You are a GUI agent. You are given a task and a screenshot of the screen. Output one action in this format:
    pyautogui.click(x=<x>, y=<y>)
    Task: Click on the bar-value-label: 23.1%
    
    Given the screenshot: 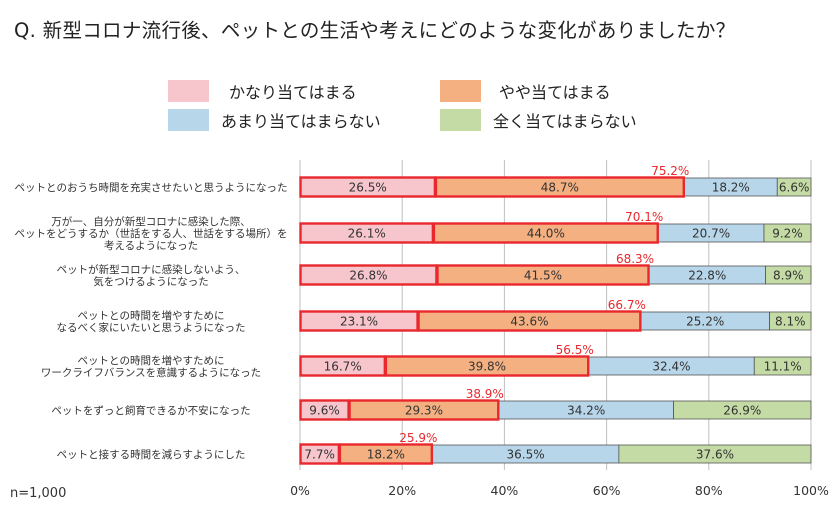 What is the action you would take?
    pyautogui.click(x=359, y=322)
    